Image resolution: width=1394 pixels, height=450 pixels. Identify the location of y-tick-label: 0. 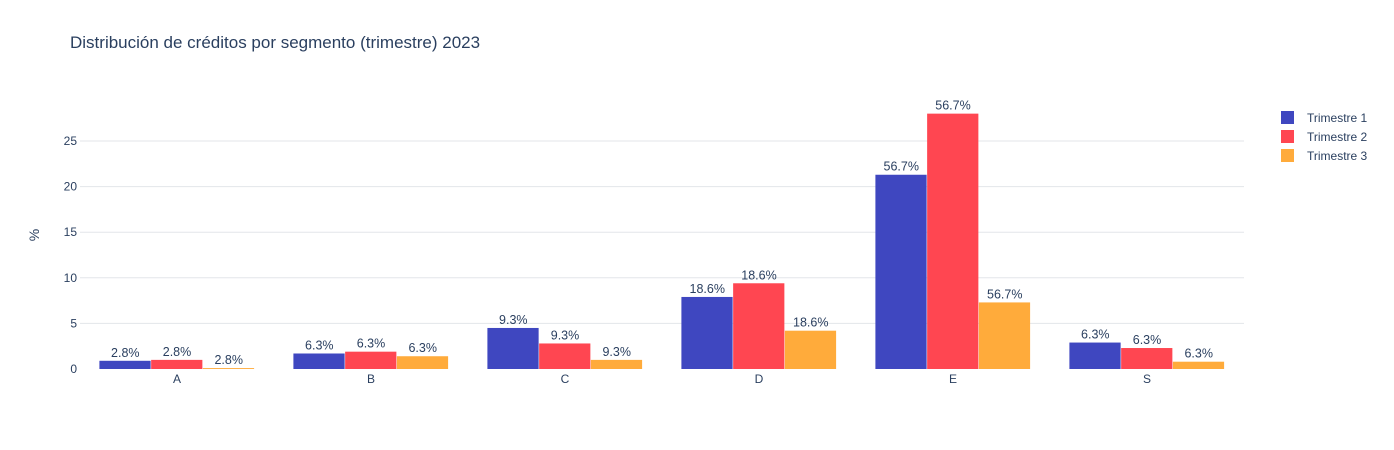
(73, 369).